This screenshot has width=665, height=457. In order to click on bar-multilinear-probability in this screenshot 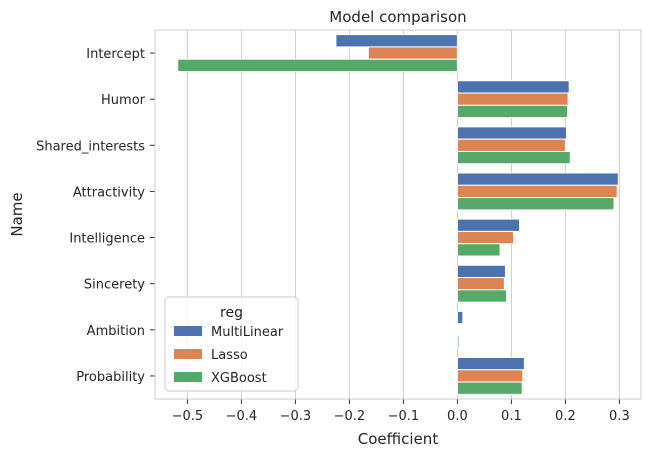, I will do `click(490, 363)`.